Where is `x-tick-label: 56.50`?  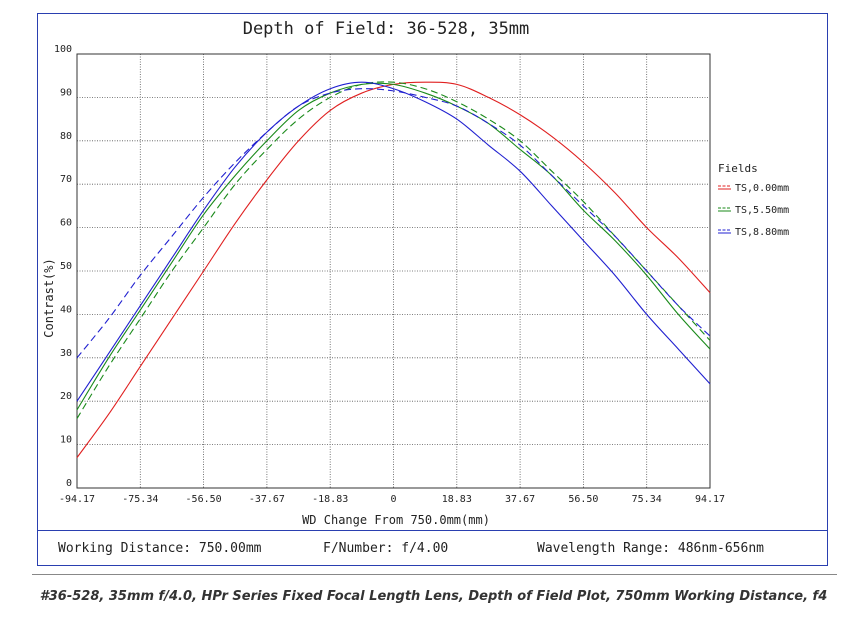 x-tick-label: 56.50 is located at coordinates (583, 499).